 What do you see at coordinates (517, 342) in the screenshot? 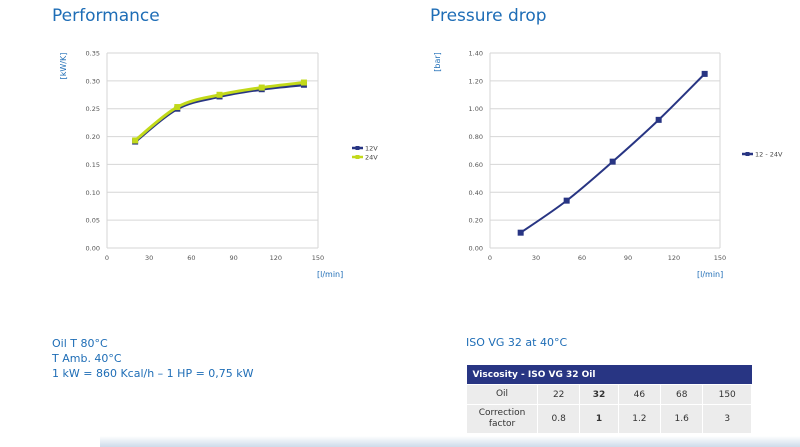
I see `viscosity-caption: ISO VG 32 at 40°C` at bounding box center [517, 342].